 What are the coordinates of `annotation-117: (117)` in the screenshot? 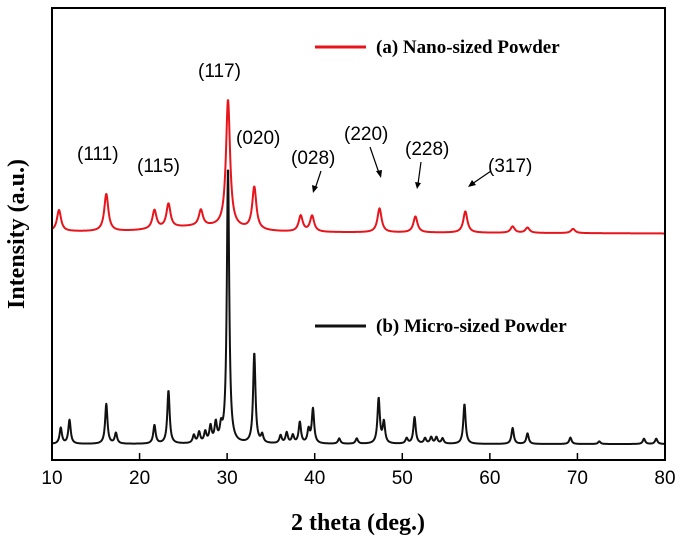 It's located at (219, 71).